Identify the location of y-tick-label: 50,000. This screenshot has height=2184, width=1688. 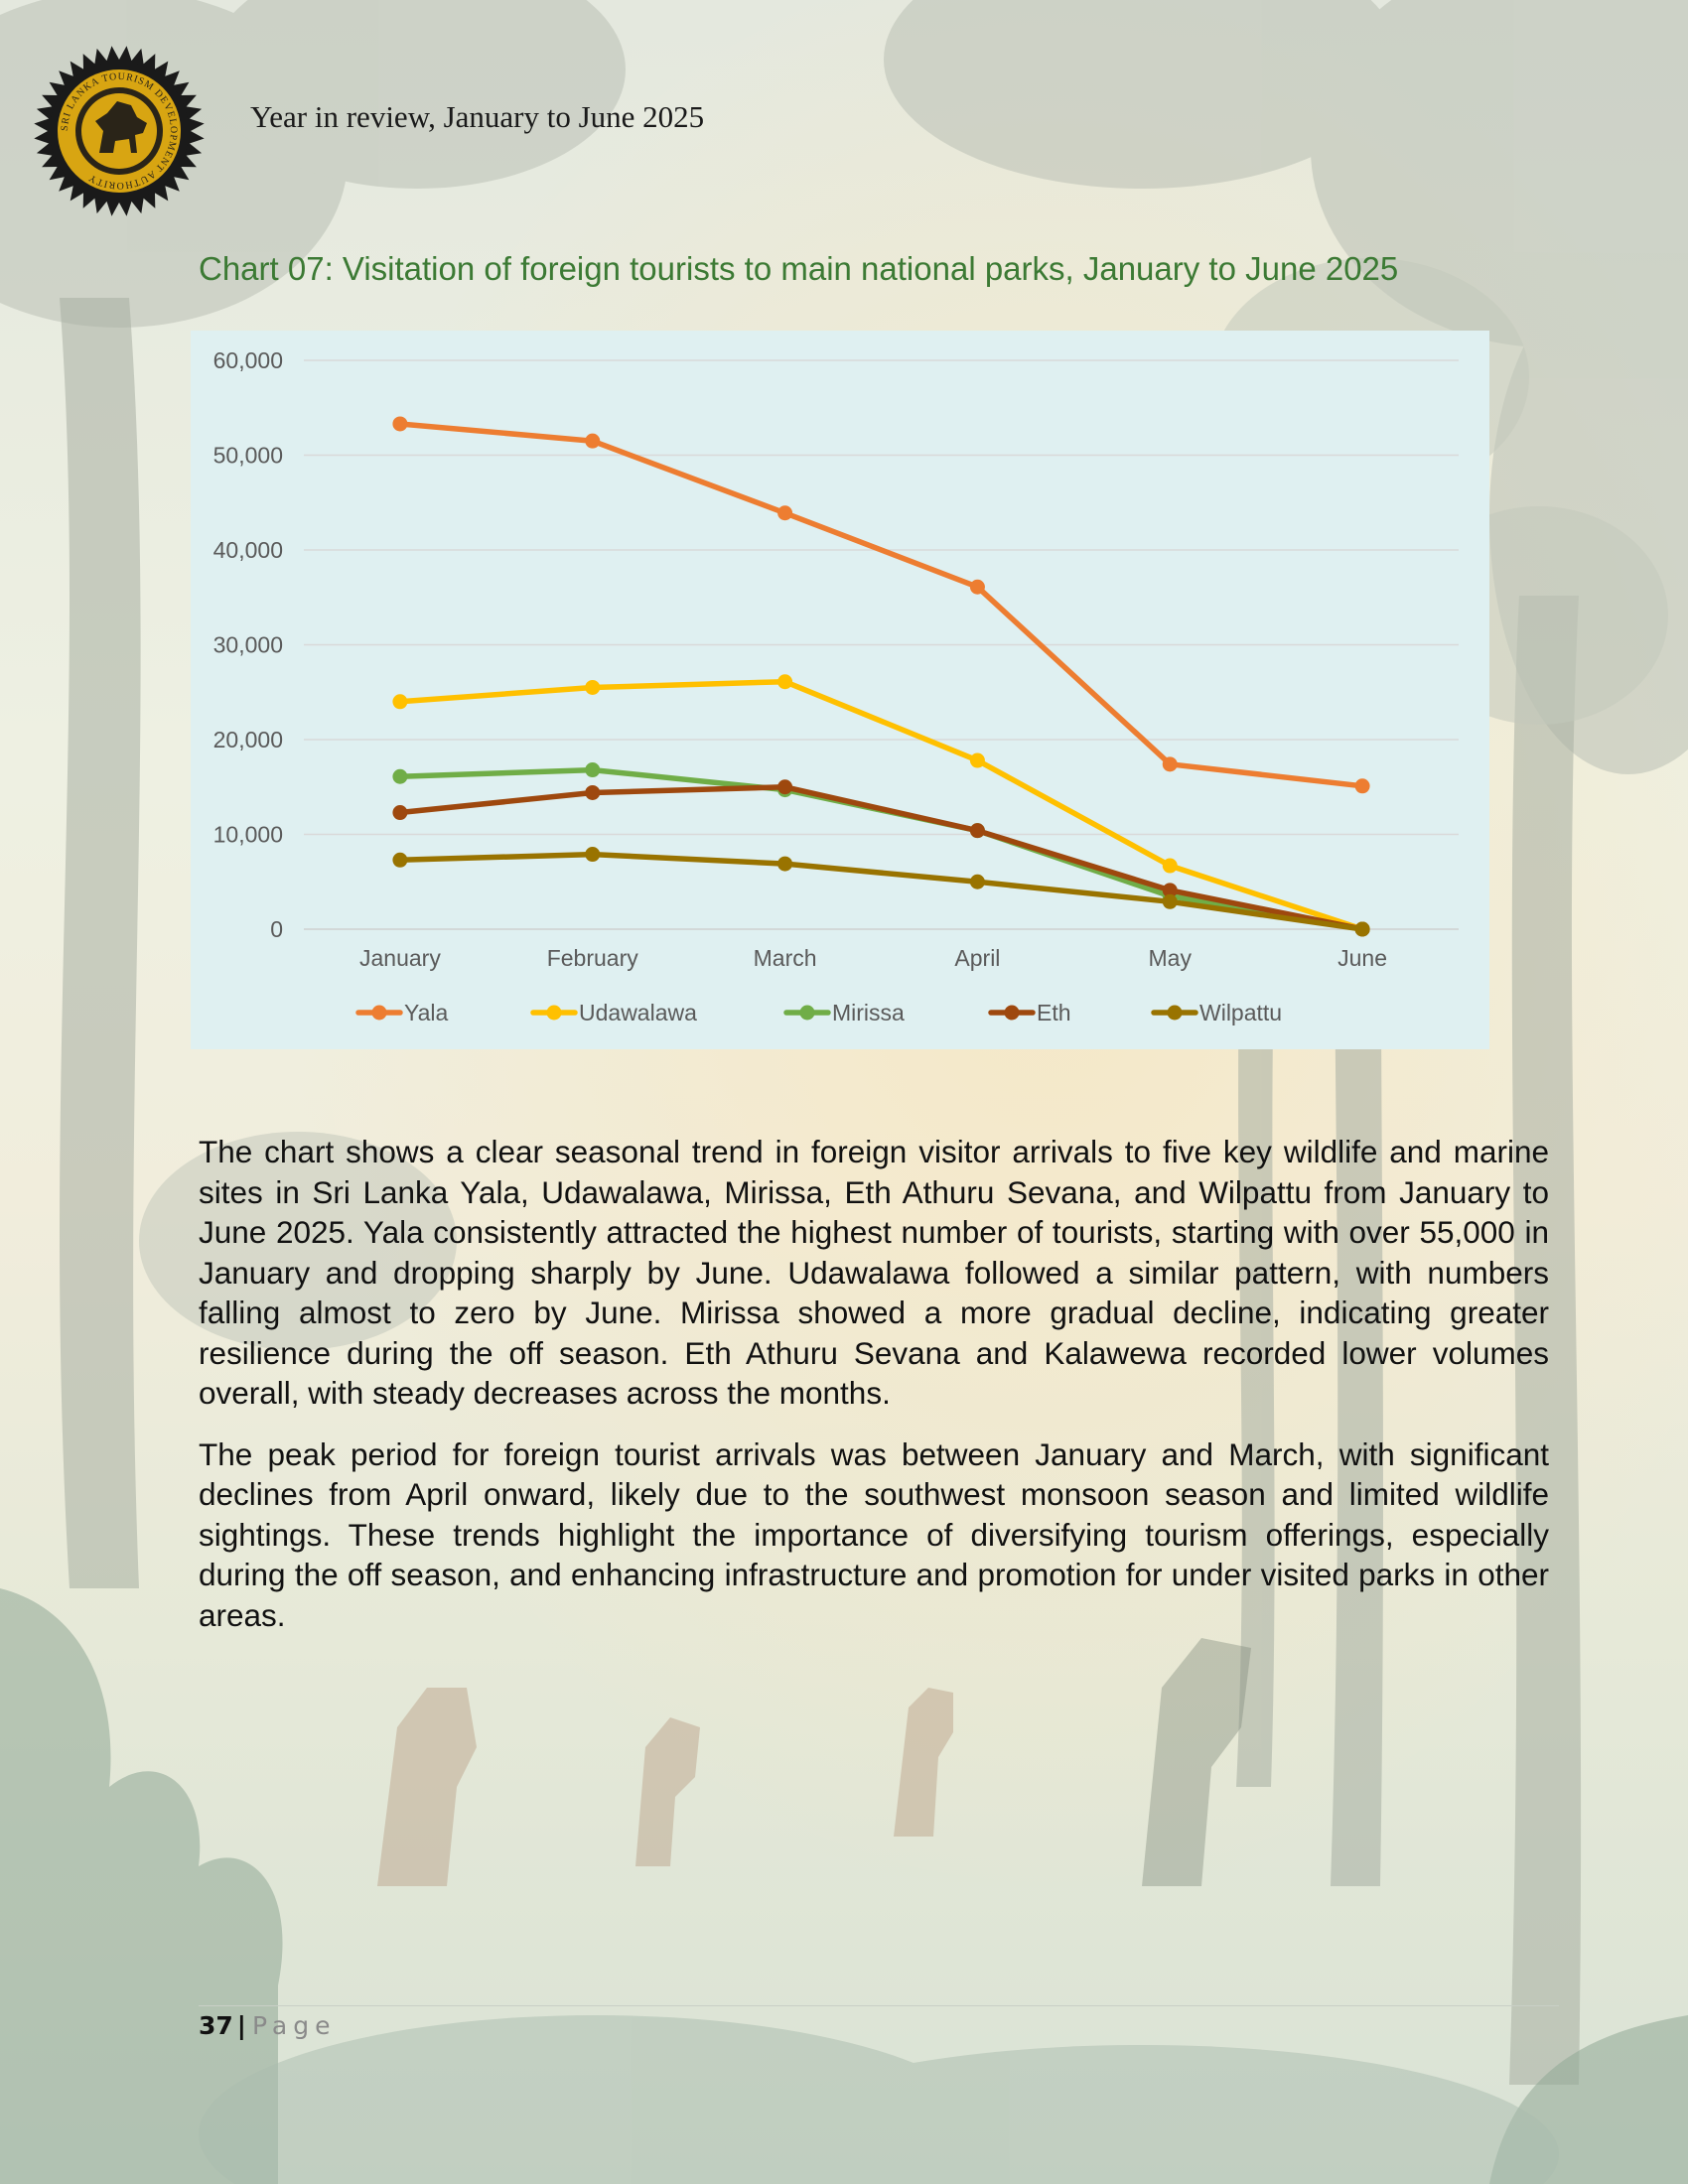
(248, 456).